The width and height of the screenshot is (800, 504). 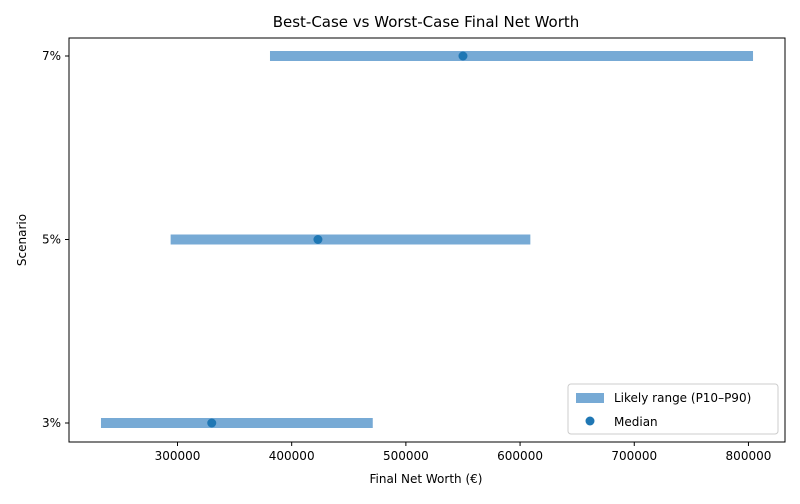 What do you see at coordinates (51, 240) in the screenshot?
I see `y-tick-label: 5%` at bounding box center [51, 240].